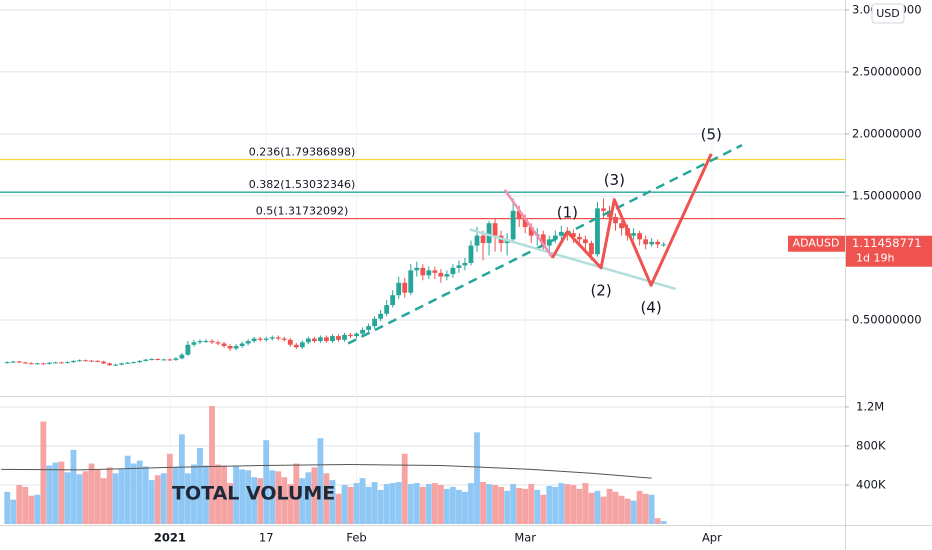 This screenshot has width=932, height=550. I want to click on currency-box, so click(888, 13).